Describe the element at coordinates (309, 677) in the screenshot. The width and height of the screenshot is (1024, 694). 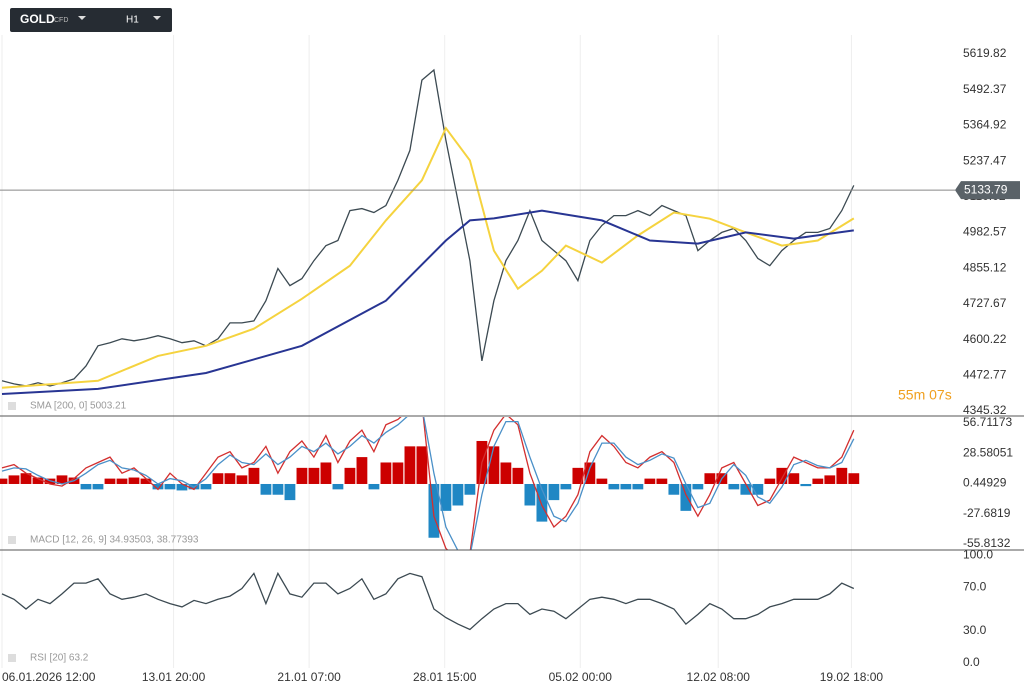
I see `x-tick-label: 21.01 07:00` at that location.